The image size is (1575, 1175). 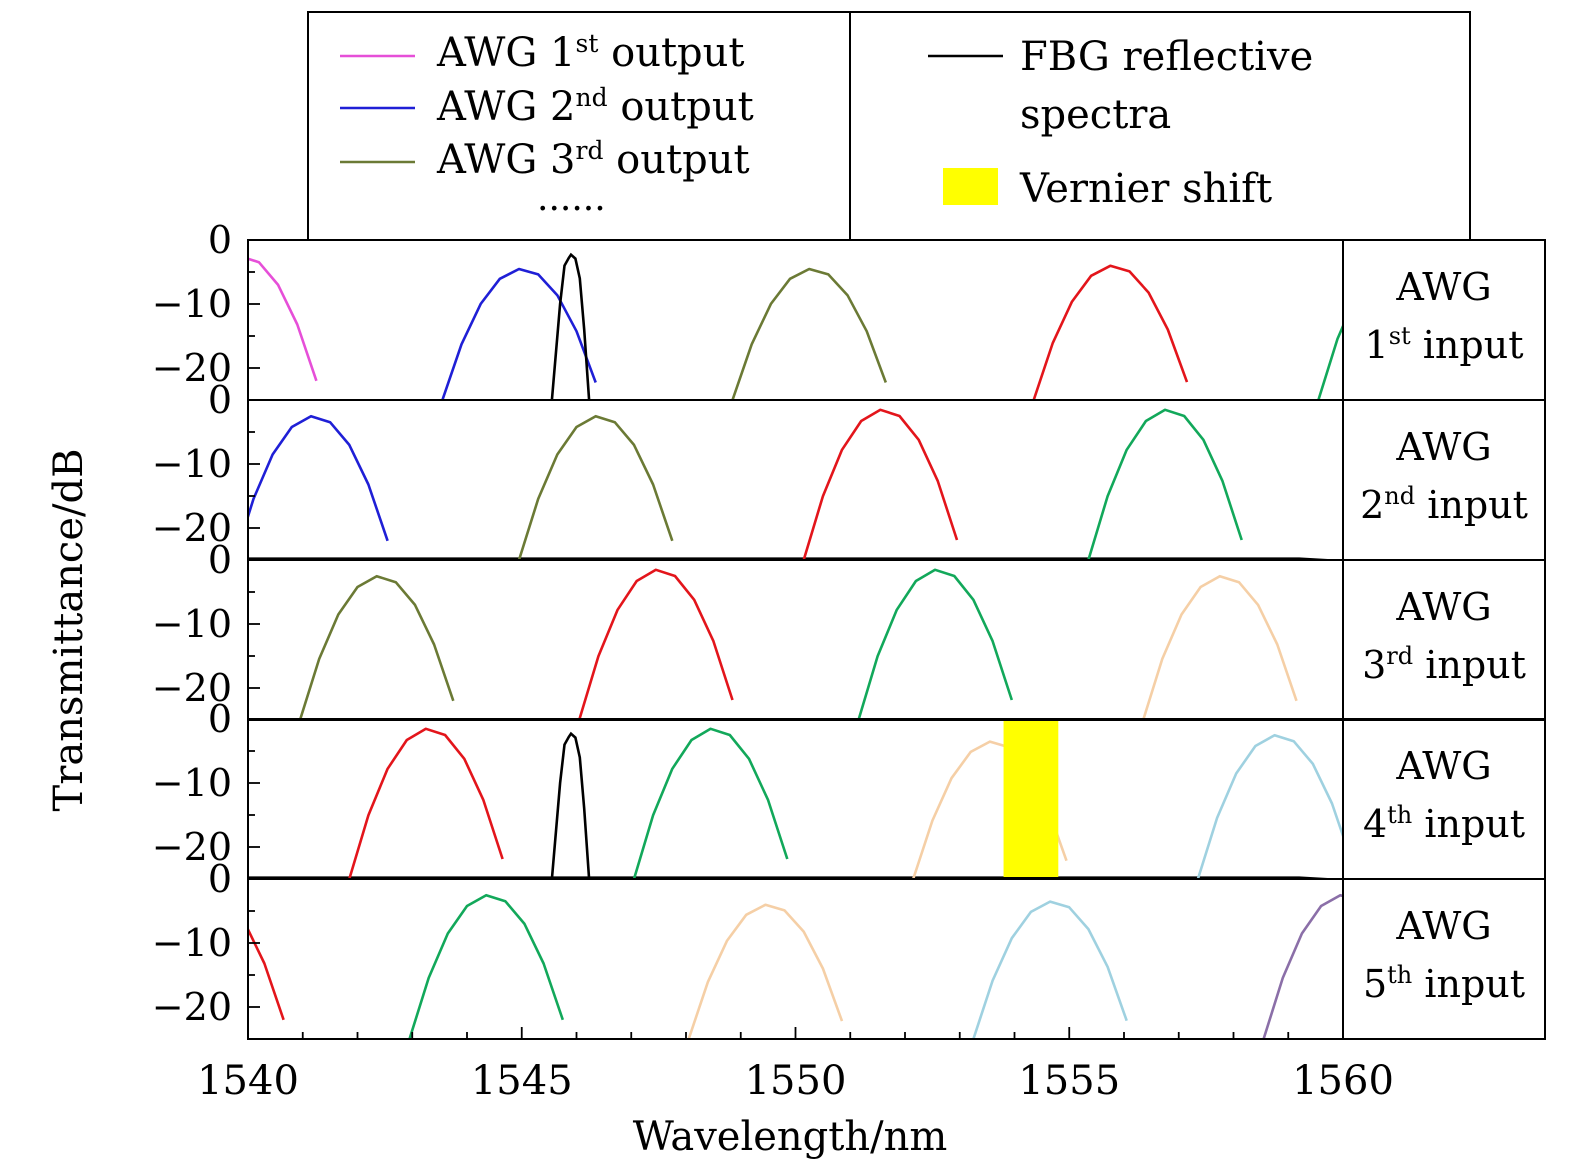 What do you see at coordinates (1069, 1081) in the screenshot?
I see `xtick-label: 1555` at bounding box center [1069, 1081].